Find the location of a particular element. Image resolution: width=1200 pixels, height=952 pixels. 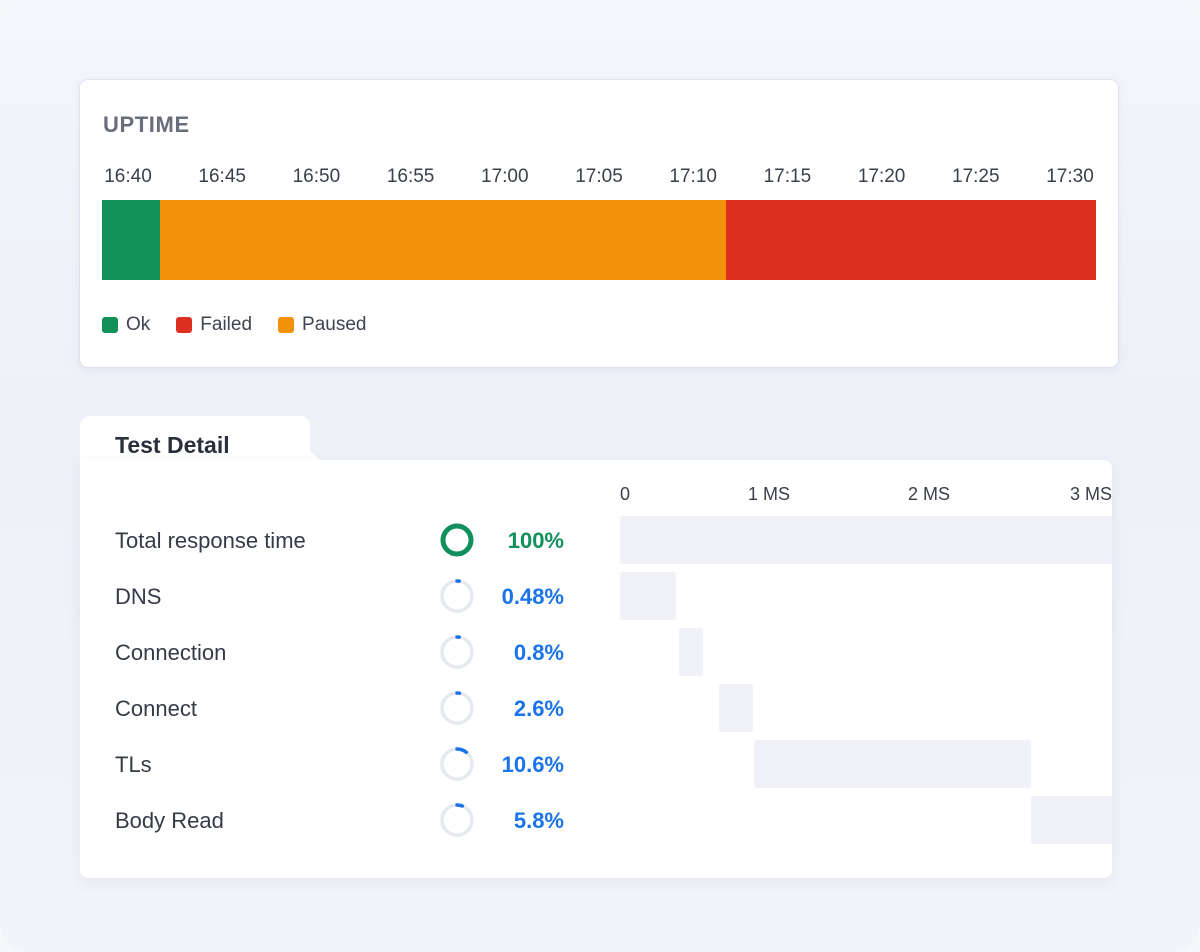

time-tick: 17:15 is located at coordinates (787, 176).